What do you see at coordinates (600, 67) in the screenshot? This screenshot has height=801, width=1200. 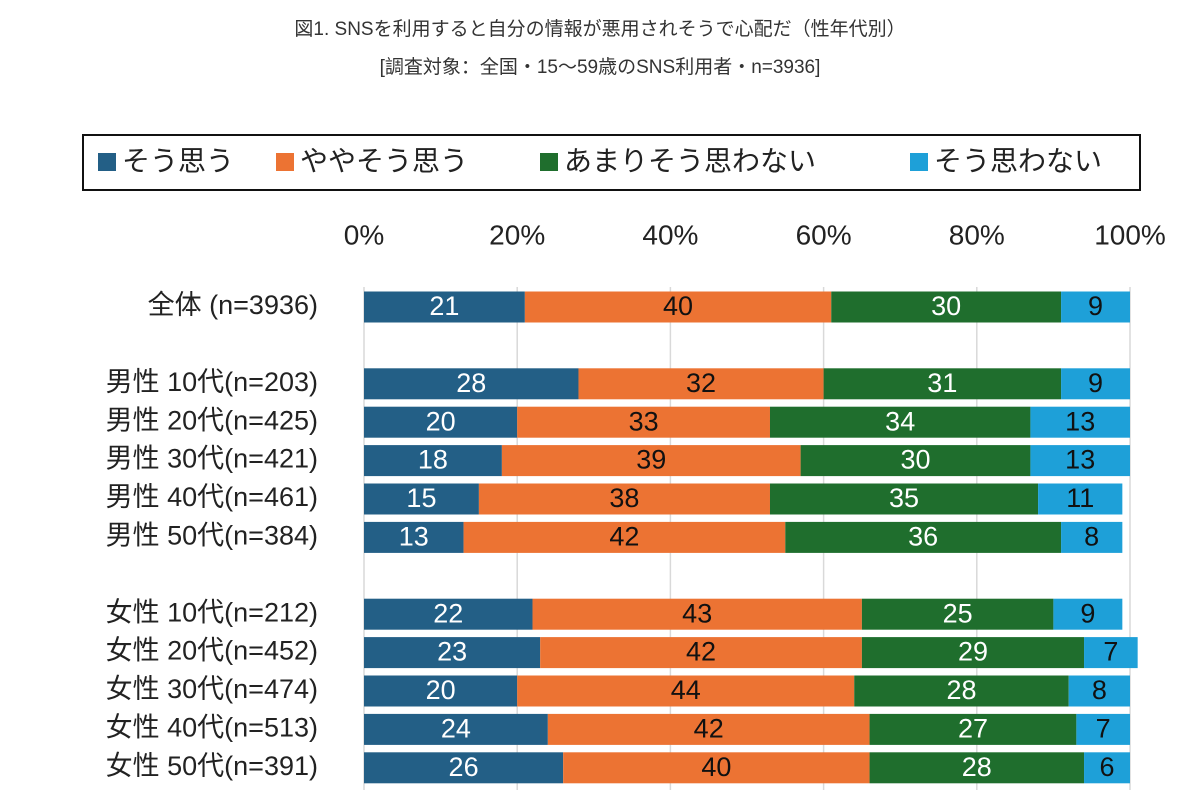 I see `chart-subtitle: [調査対象：全国・15〜59歳のSNS利用者・n=3936]` at bounding box center [600, 67].